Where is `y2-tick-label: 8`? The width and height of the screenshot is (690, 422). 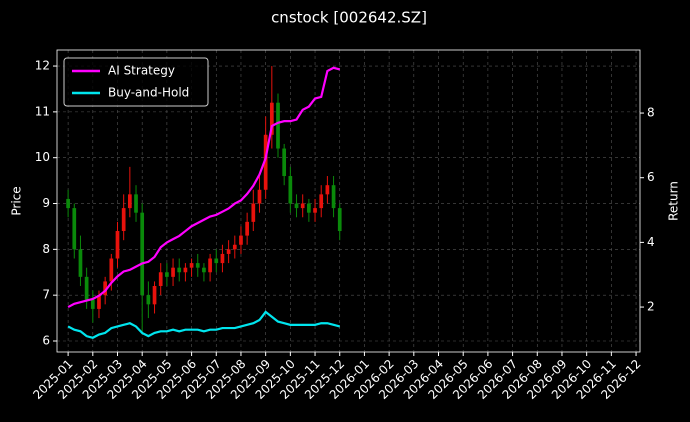
y2-tick-label: 8 is located at coordinates (651, 113).